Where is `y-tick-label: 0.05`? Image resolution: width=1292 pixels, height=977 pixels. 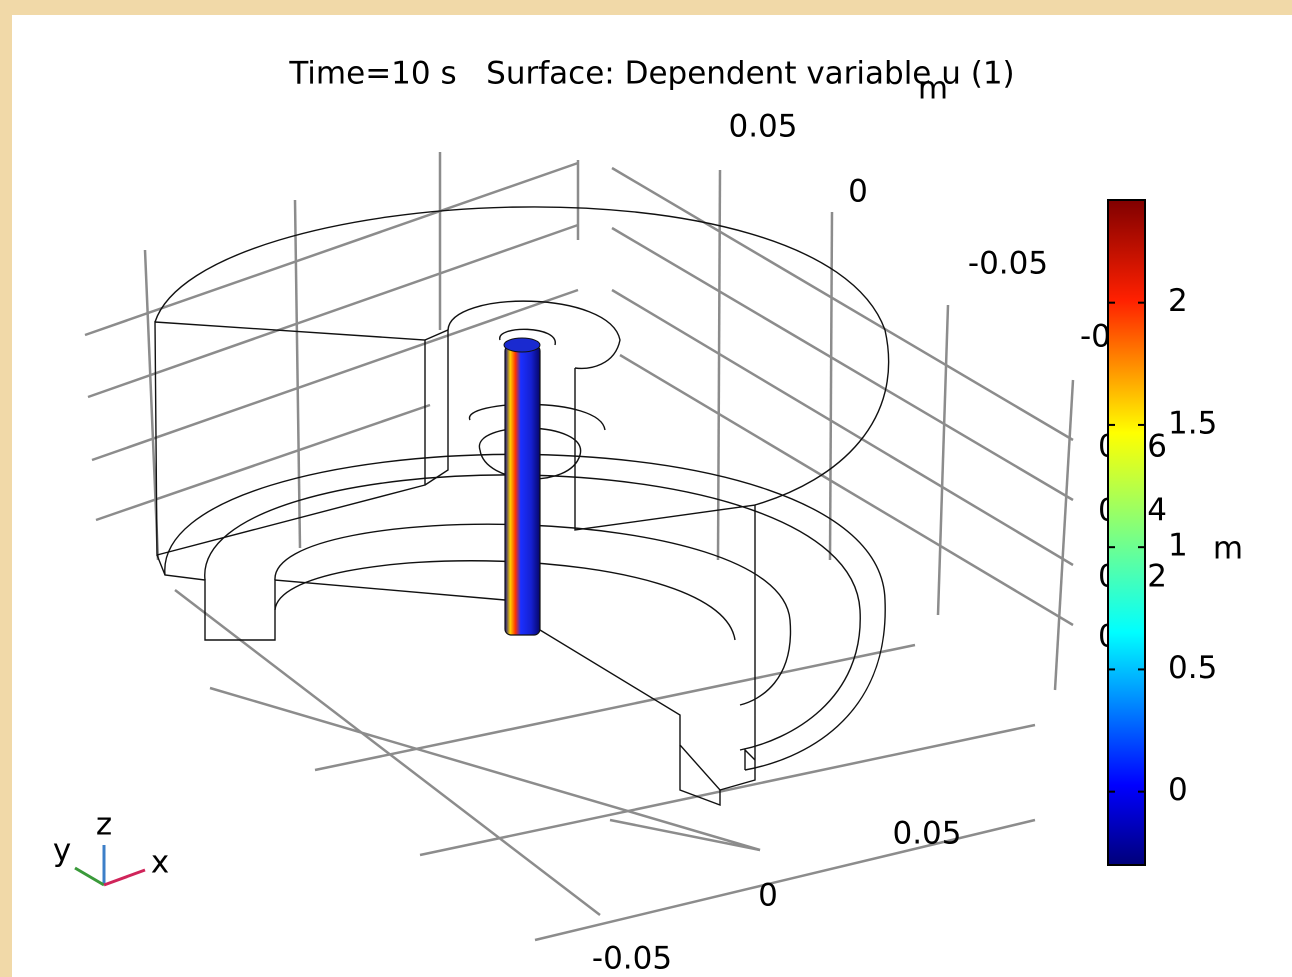 y-tick-label: 0.05 is located at coordinates (762, 127).